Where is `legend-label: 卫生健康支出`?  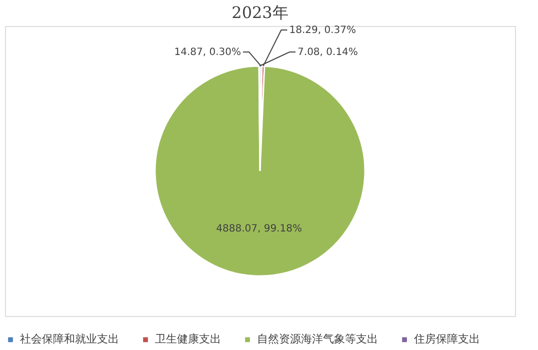 legend-label: 卫生健康支出 is located at coordinates (188, 339).